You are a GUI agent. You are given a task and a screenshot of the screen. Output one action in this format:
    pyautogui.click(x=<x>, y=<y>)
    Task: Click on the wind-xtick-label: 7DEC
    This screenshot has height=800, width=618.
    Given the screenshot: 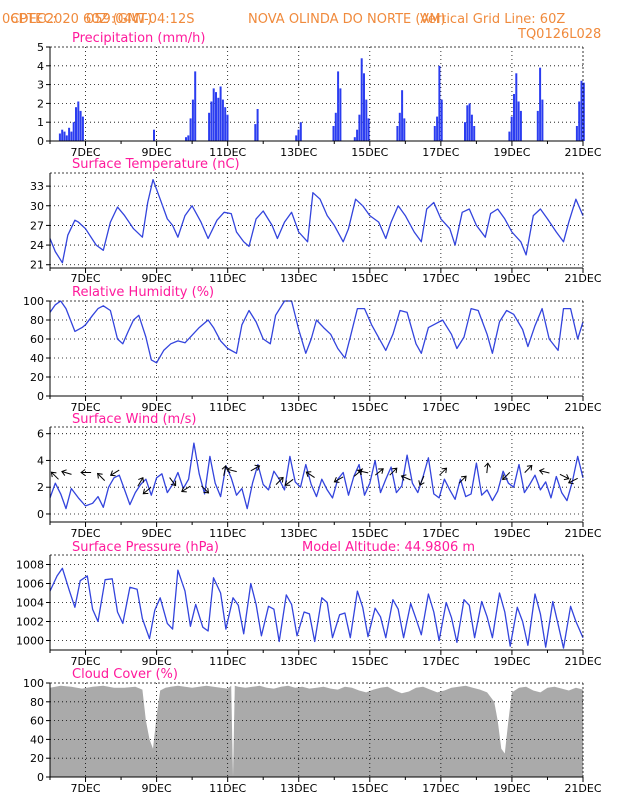 What is the action you would take?
    pyautogui.click(x=85, y=533)
    